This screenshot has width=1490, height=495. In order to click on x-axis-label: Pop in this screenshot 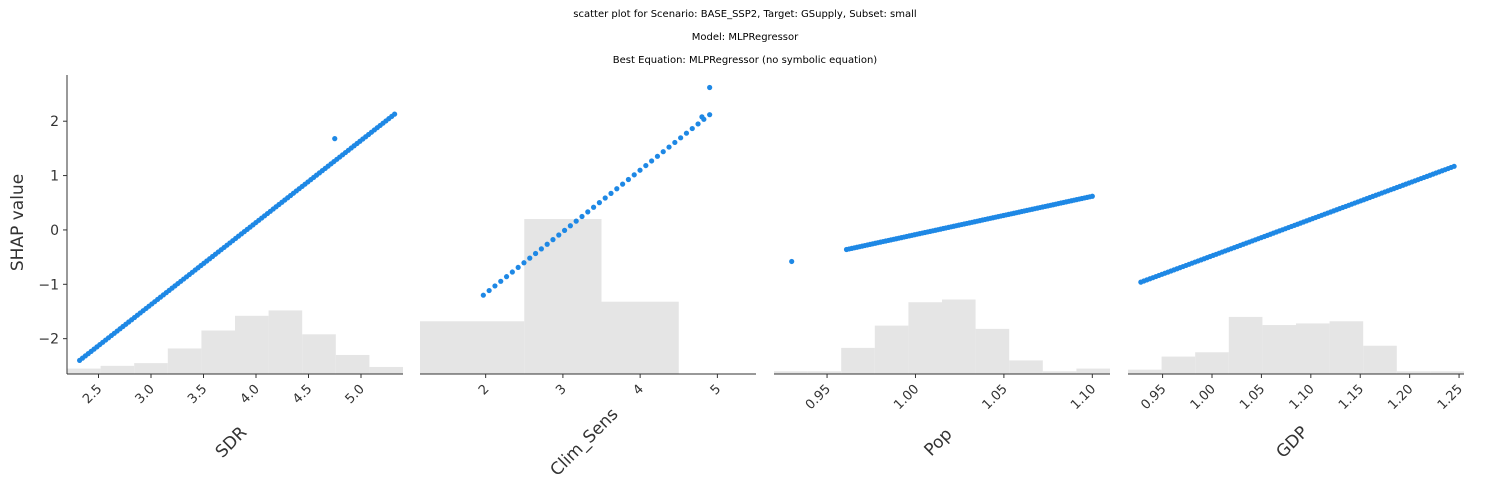, I will do `click(938, 442)`.